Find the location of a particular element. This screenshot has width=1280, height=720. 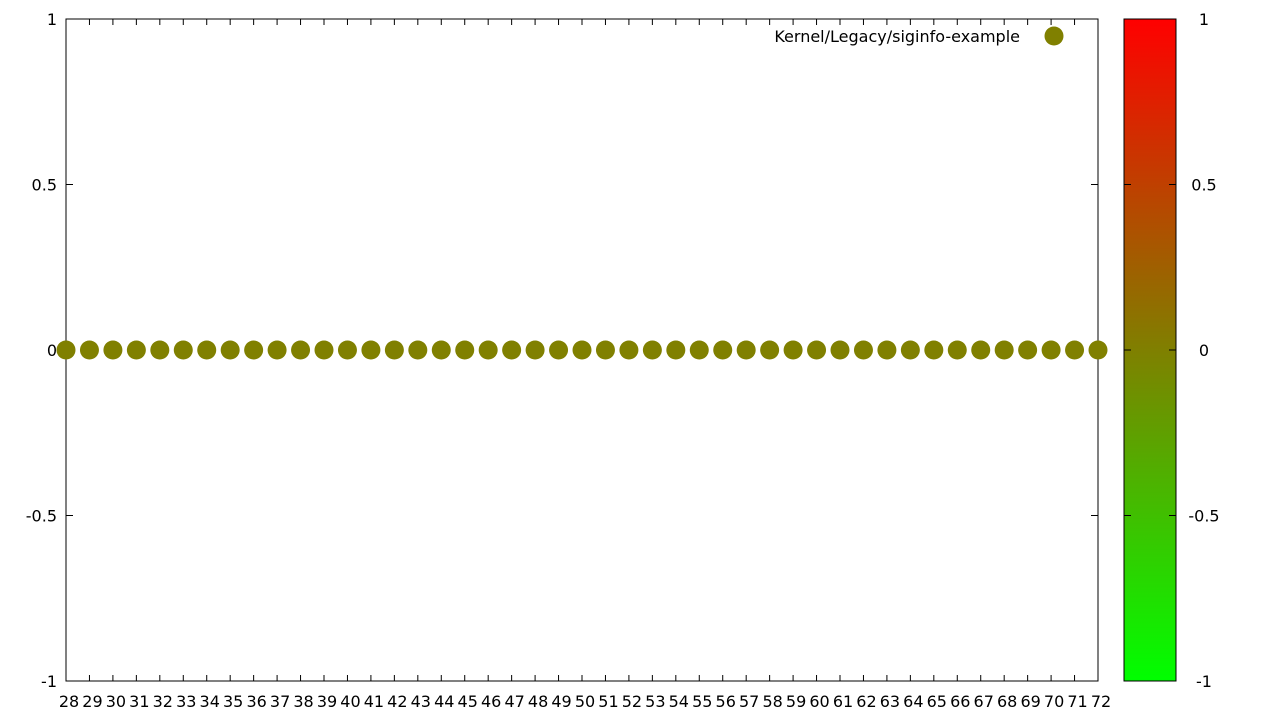

colorbar-tick-label: 0.5 is located at coordinates (1203, 185).